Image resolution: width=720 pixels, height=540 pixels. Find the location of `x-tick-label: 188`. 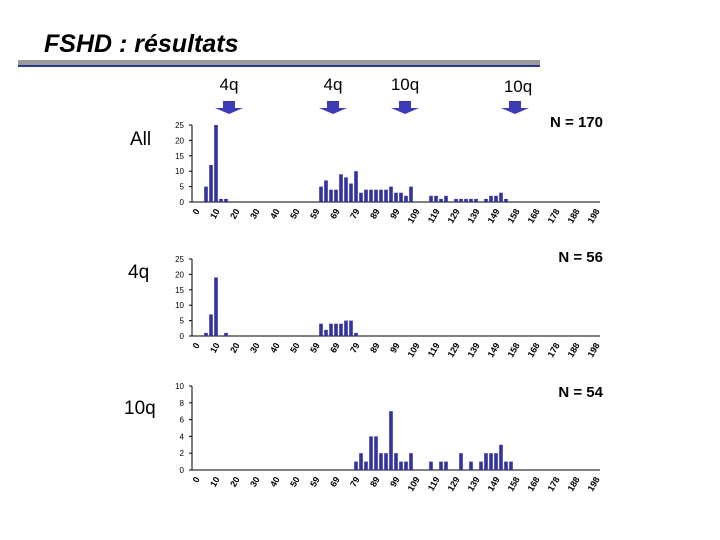

x-tick-label: 188 is located at coordinates (574, 484).